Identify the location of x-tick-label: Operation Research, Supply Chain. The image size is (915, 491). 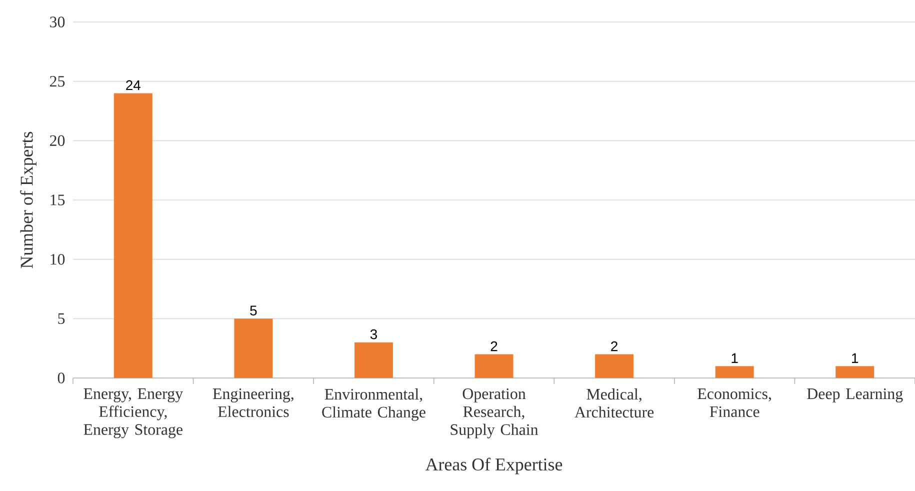
(494, 413).